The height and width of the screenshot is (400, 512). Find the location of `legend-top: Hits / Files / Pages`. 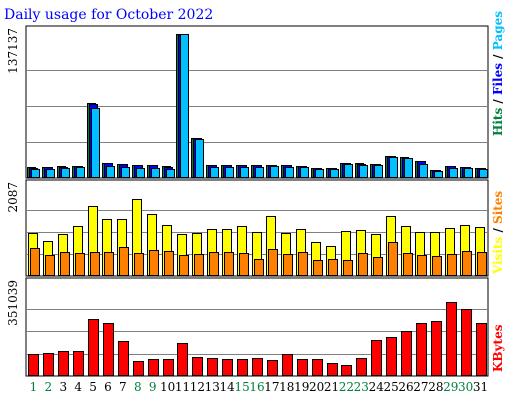

legend-top: Hits / Files / Pages is located at coordinates (498, 73).